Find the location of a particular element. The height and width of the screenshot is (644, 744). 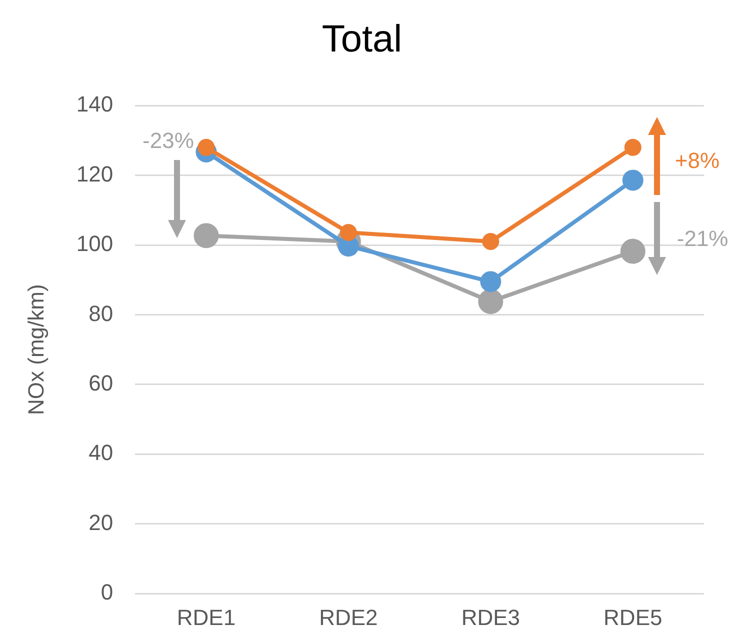

x-tick-label: RDE3 is located at coordinates (490, 617).